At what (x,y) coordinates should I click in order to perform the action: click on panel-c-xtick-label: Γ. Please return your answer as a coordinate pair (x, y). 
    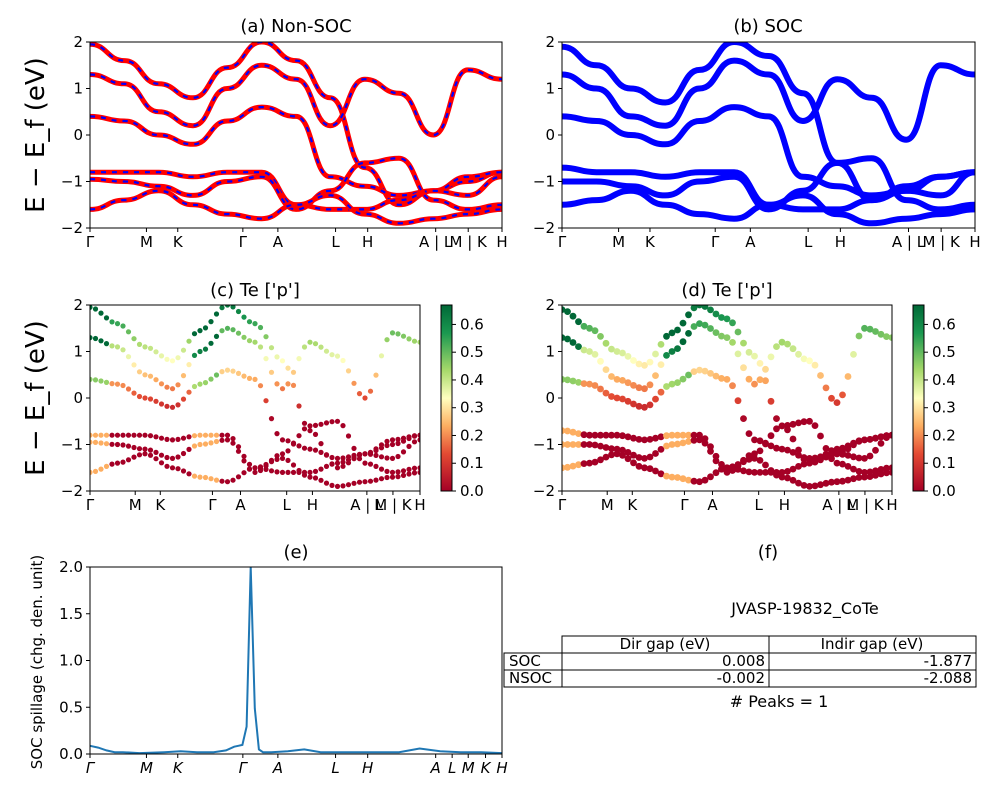
    Looking at the image, I should click on (90, 505).